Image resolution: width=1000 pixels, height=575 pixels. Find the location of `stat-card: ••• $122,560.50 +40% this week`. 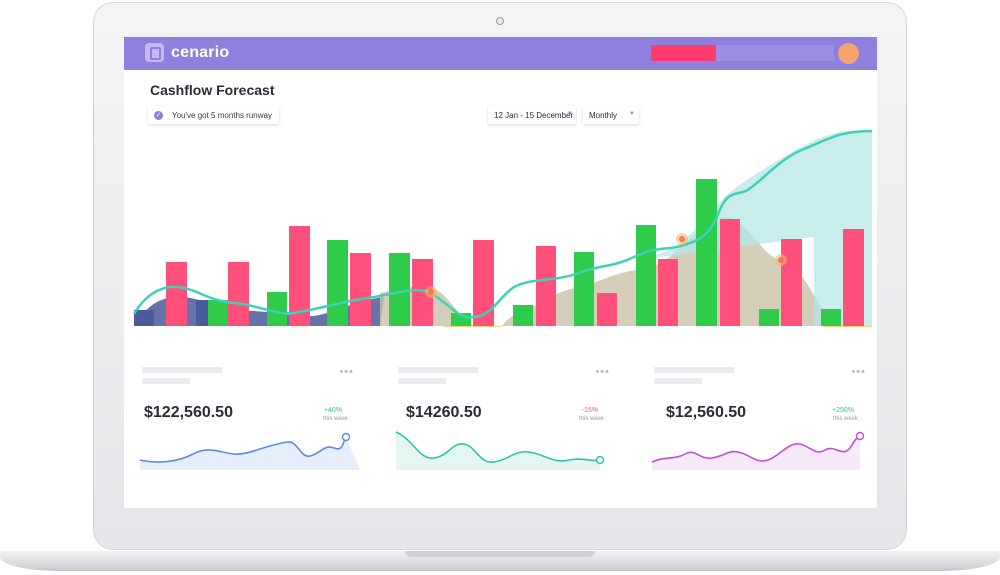

stat-card: ••• $122,560.50 +40% this week is located at coordinates (251, 419).